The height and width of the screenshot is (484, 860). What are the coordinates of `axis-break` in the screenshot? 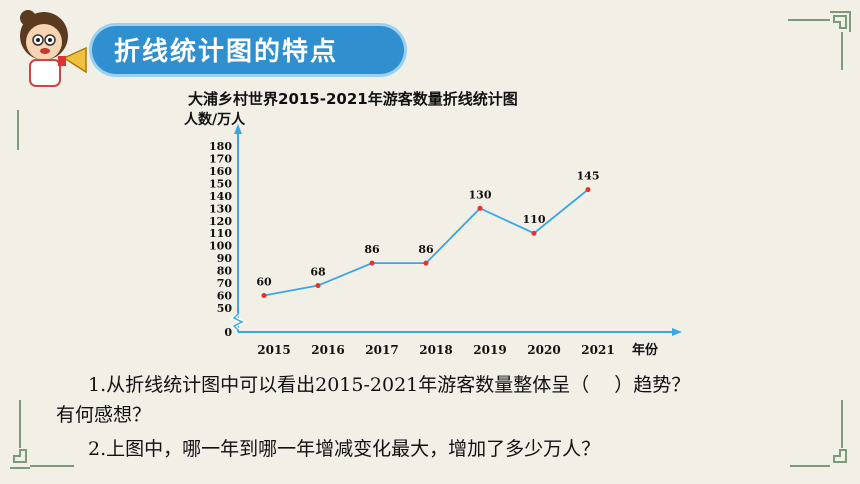 It's located at (238, 322).